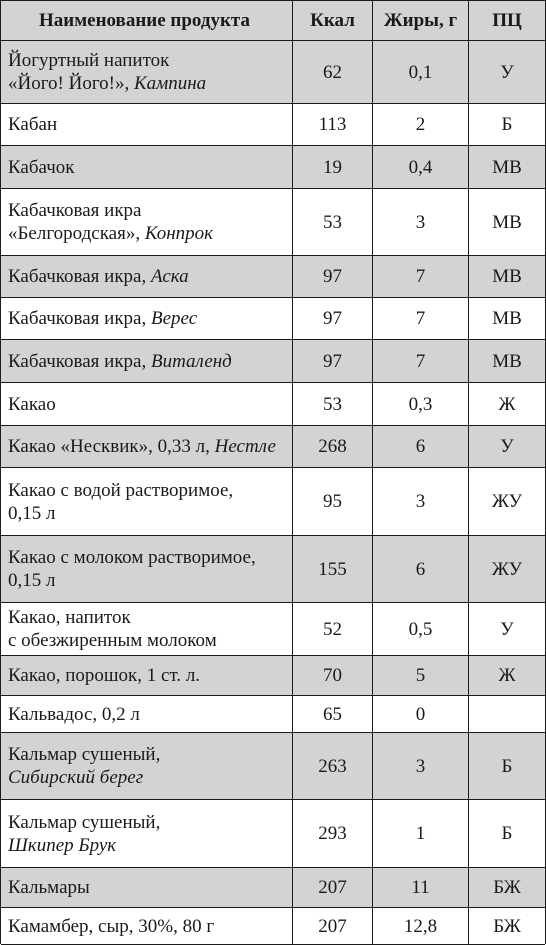  I want to click on kcal-value: 70, so click(333, 675).